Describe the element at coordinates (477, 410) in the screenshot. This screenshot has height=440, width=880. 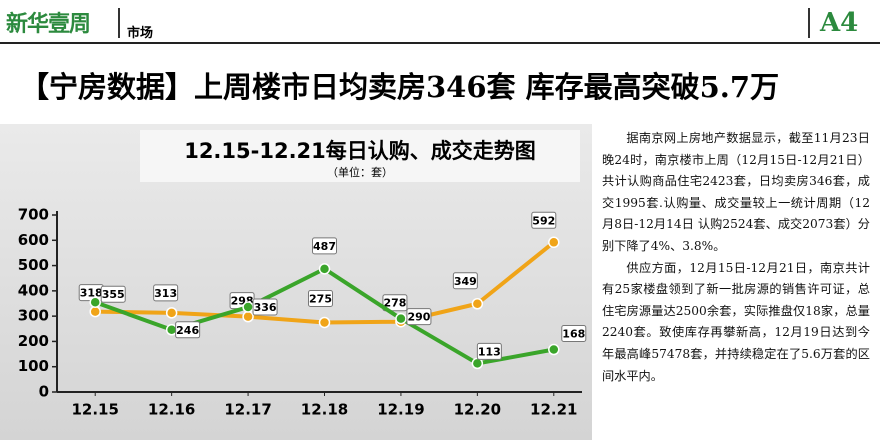
I see `x-tick-label: 12.20` at that location.